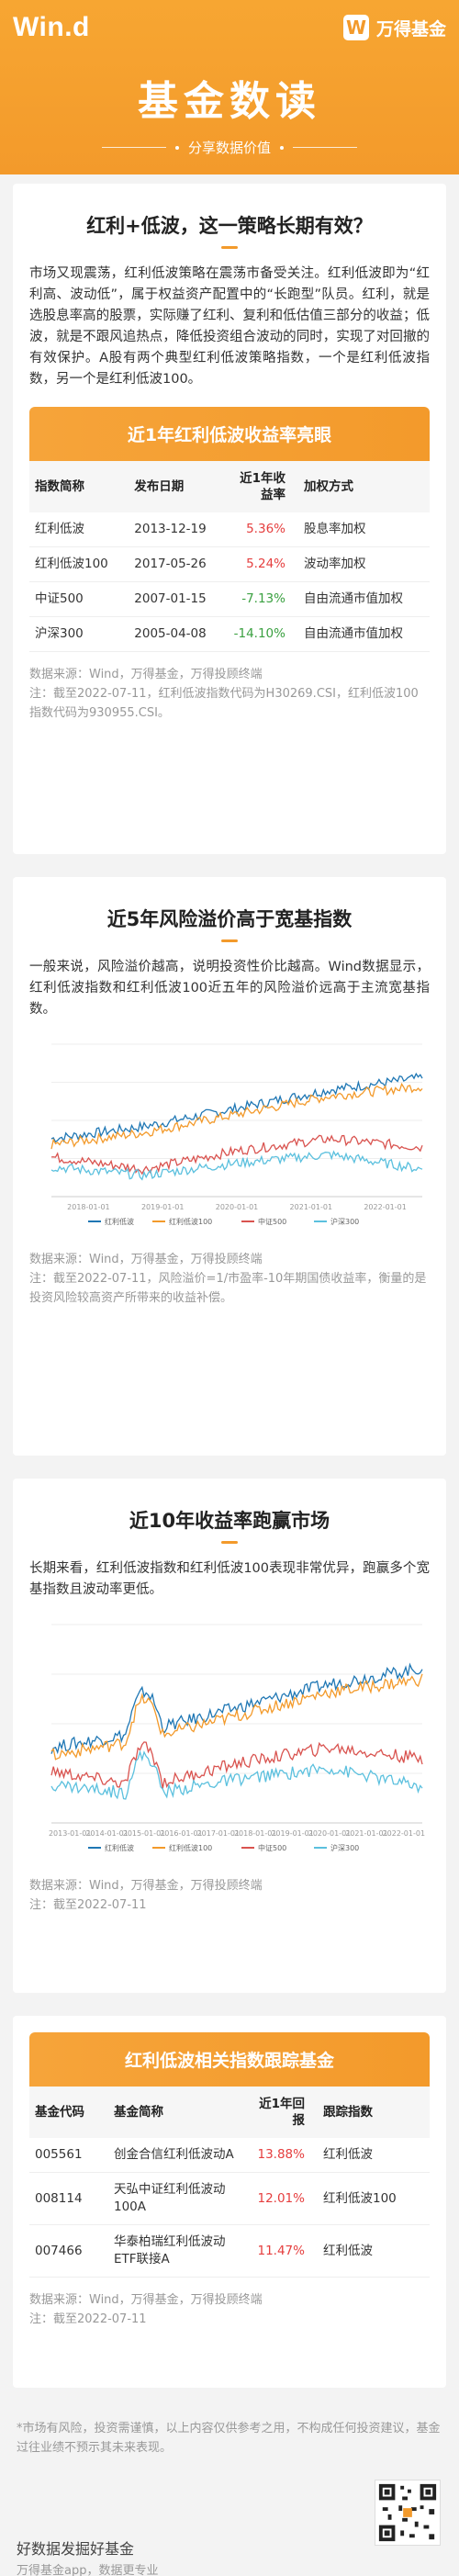 The height and width of the screenshot is (2576, 459). Describe the element at coordinates (229, 101) in the screenshot. I see `page-title: 基金数读` at that location.